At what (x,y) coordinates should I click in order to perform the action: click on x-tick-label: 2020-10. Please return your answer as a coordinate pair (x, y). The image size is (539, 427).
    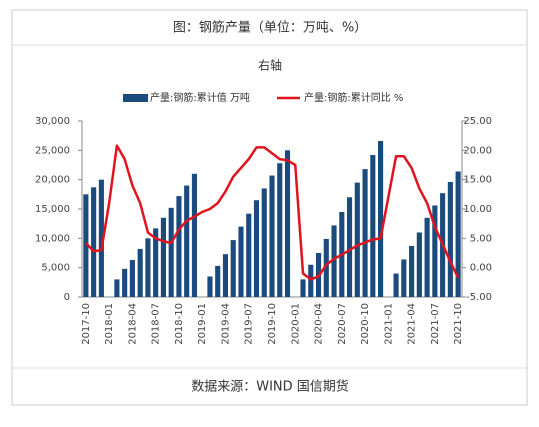
    Looking at the image, I should click on (365, 324).